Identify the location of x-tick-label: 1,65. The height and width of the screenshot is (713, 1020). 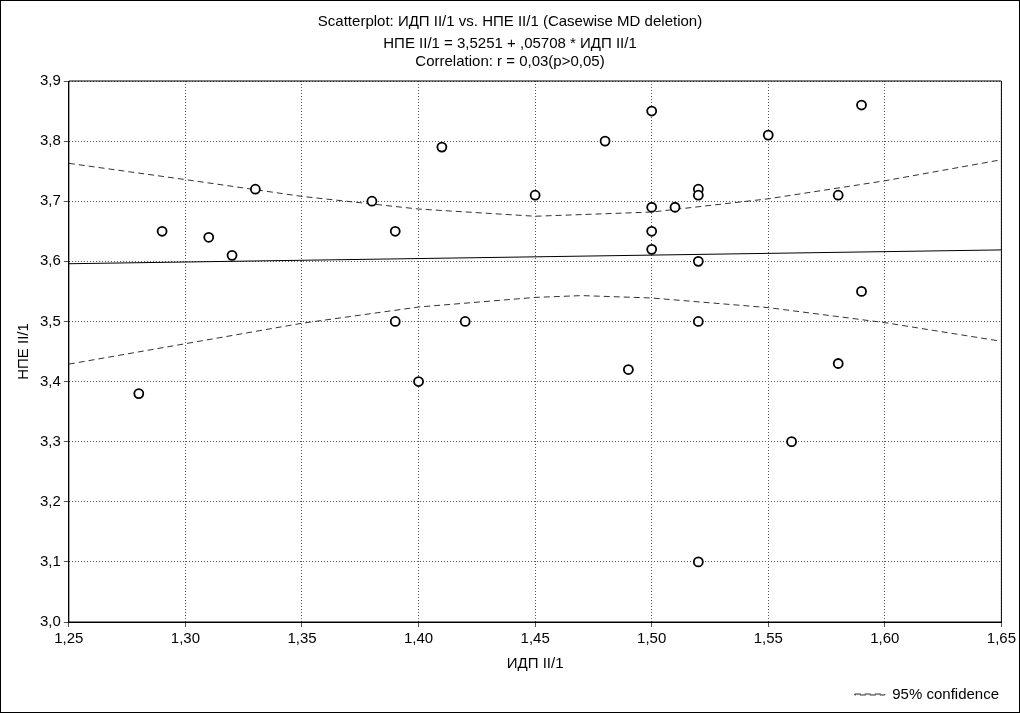
(1001, 638).